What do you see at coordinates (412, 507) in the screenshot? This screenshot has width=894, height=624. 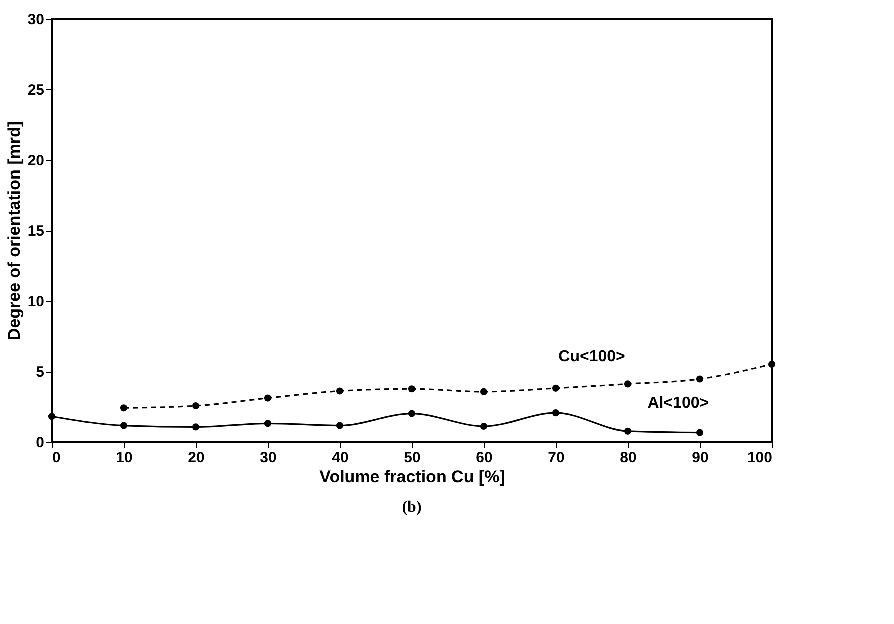 I see `text: (b)` at bounding box center [412, 507].